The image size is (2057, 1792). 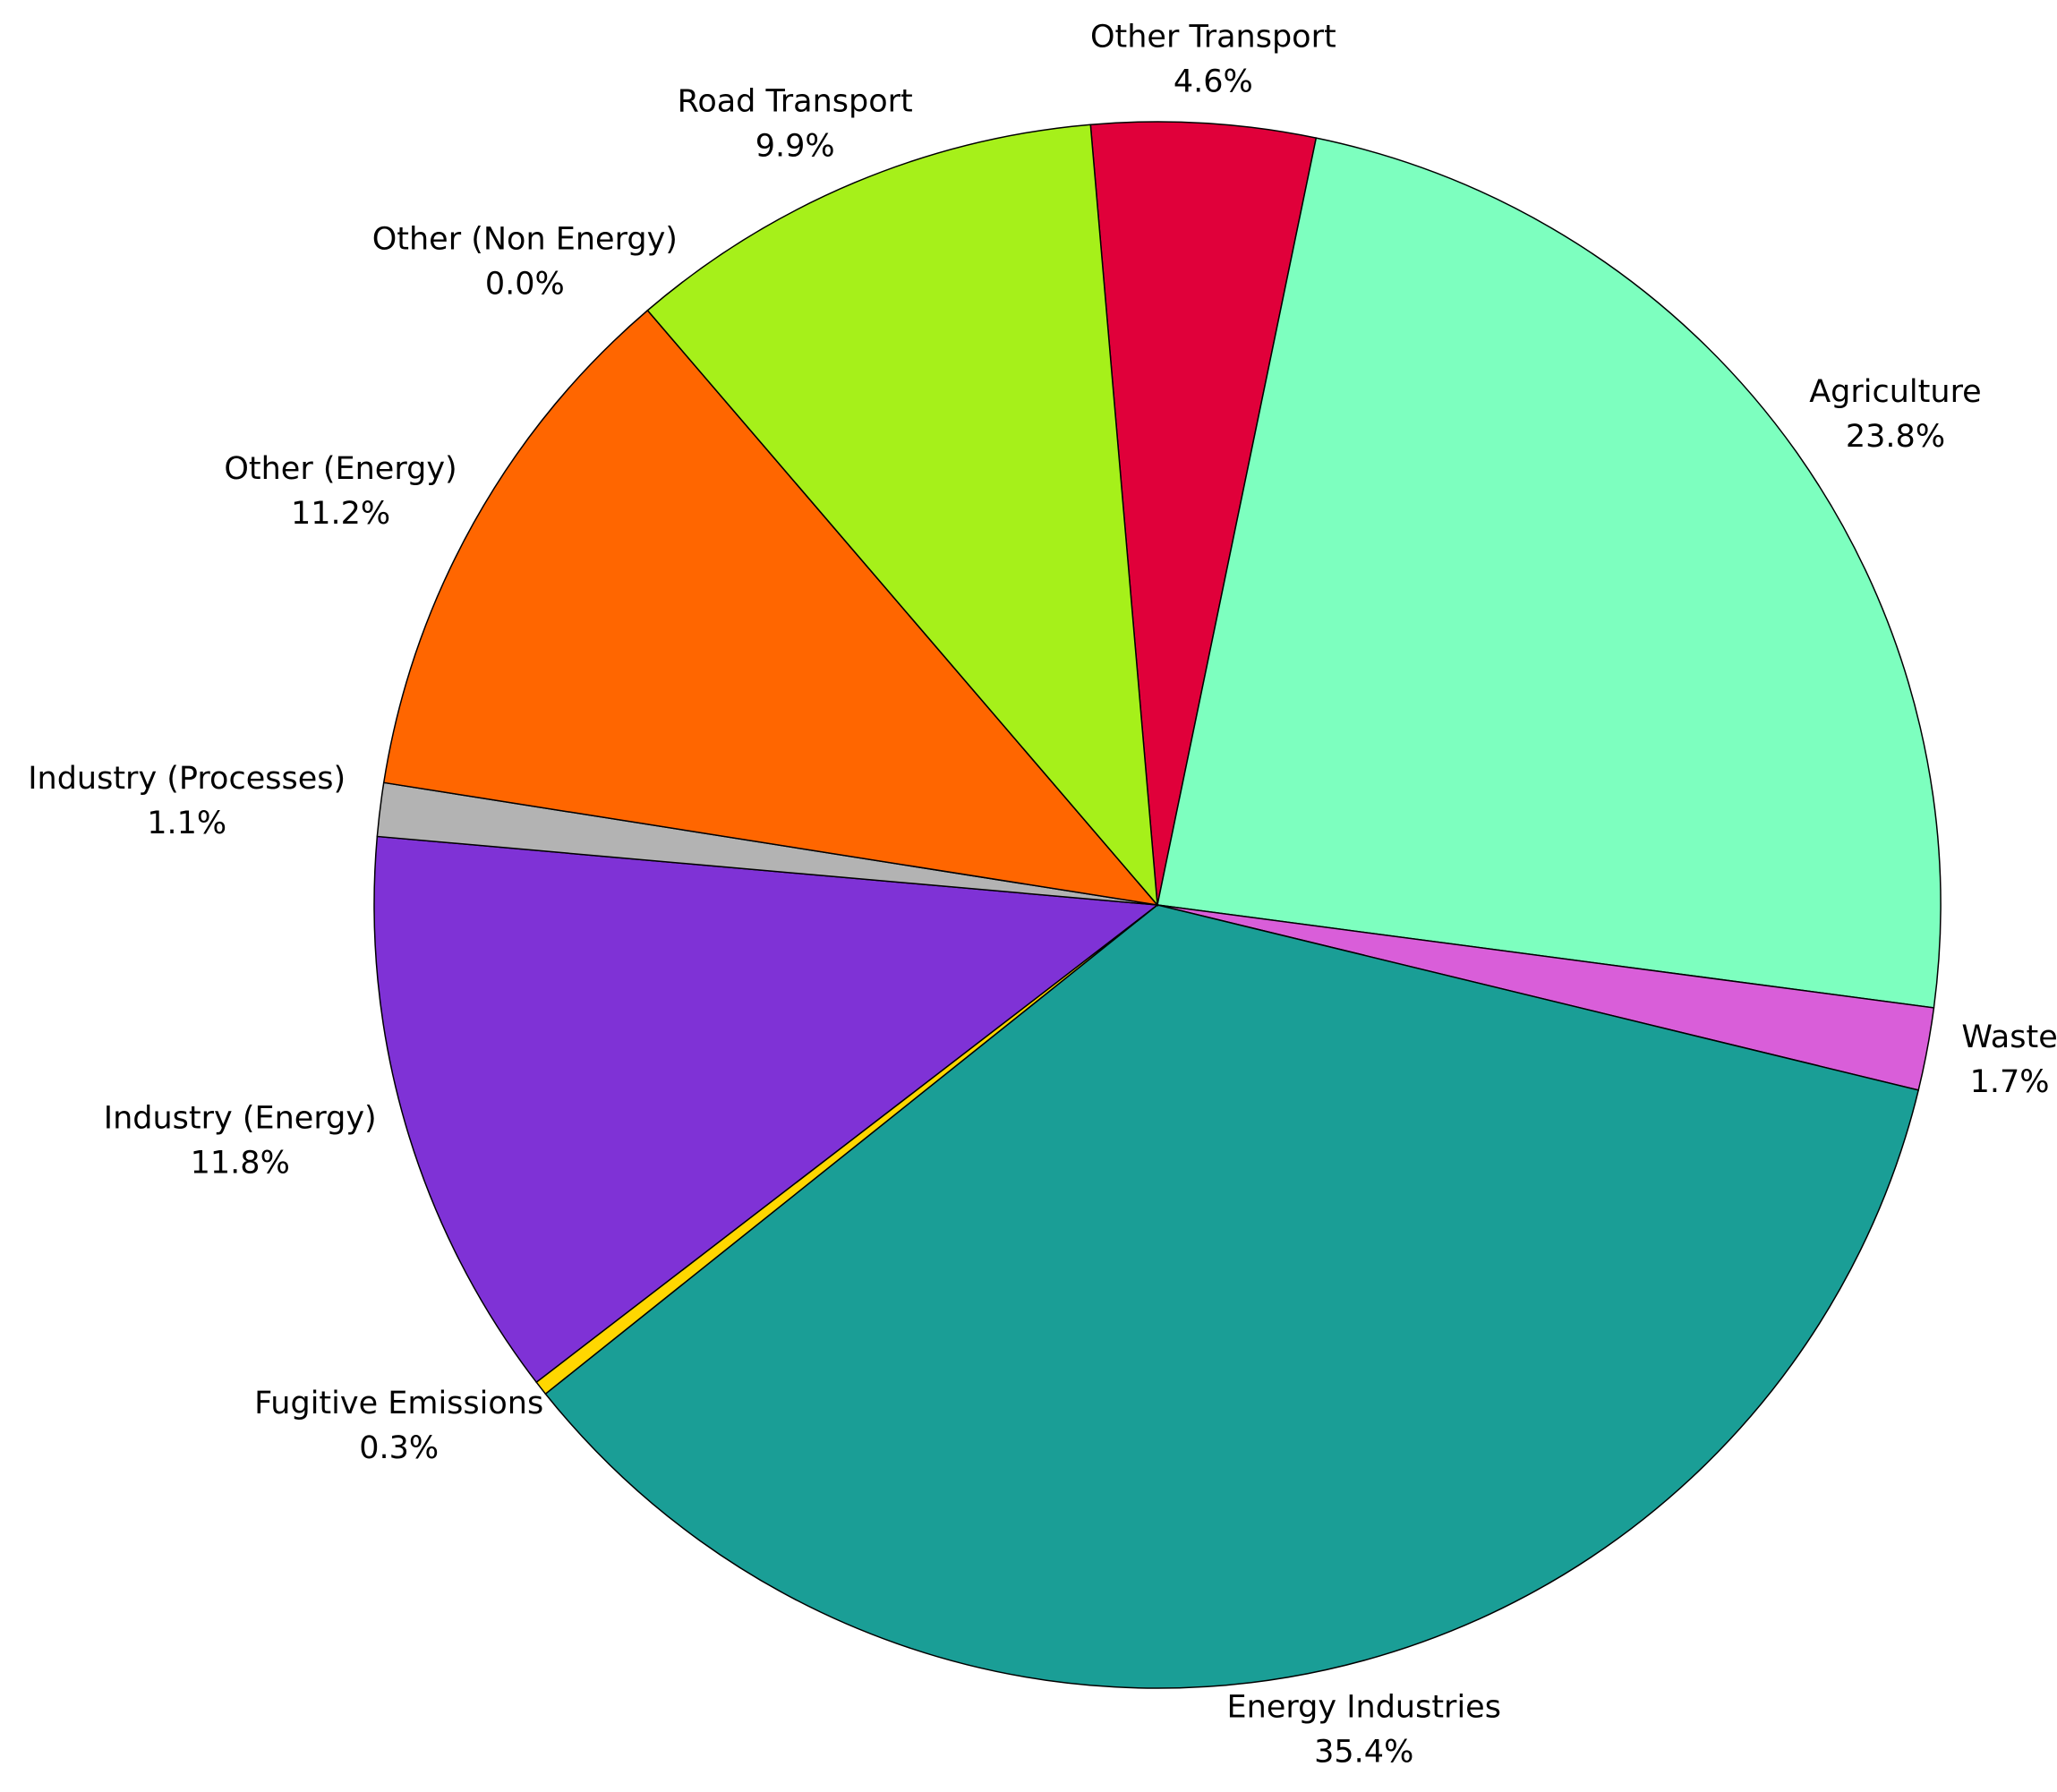 I want to click on slice-label-value: 1.7%, so click(x=2010, y=1082).